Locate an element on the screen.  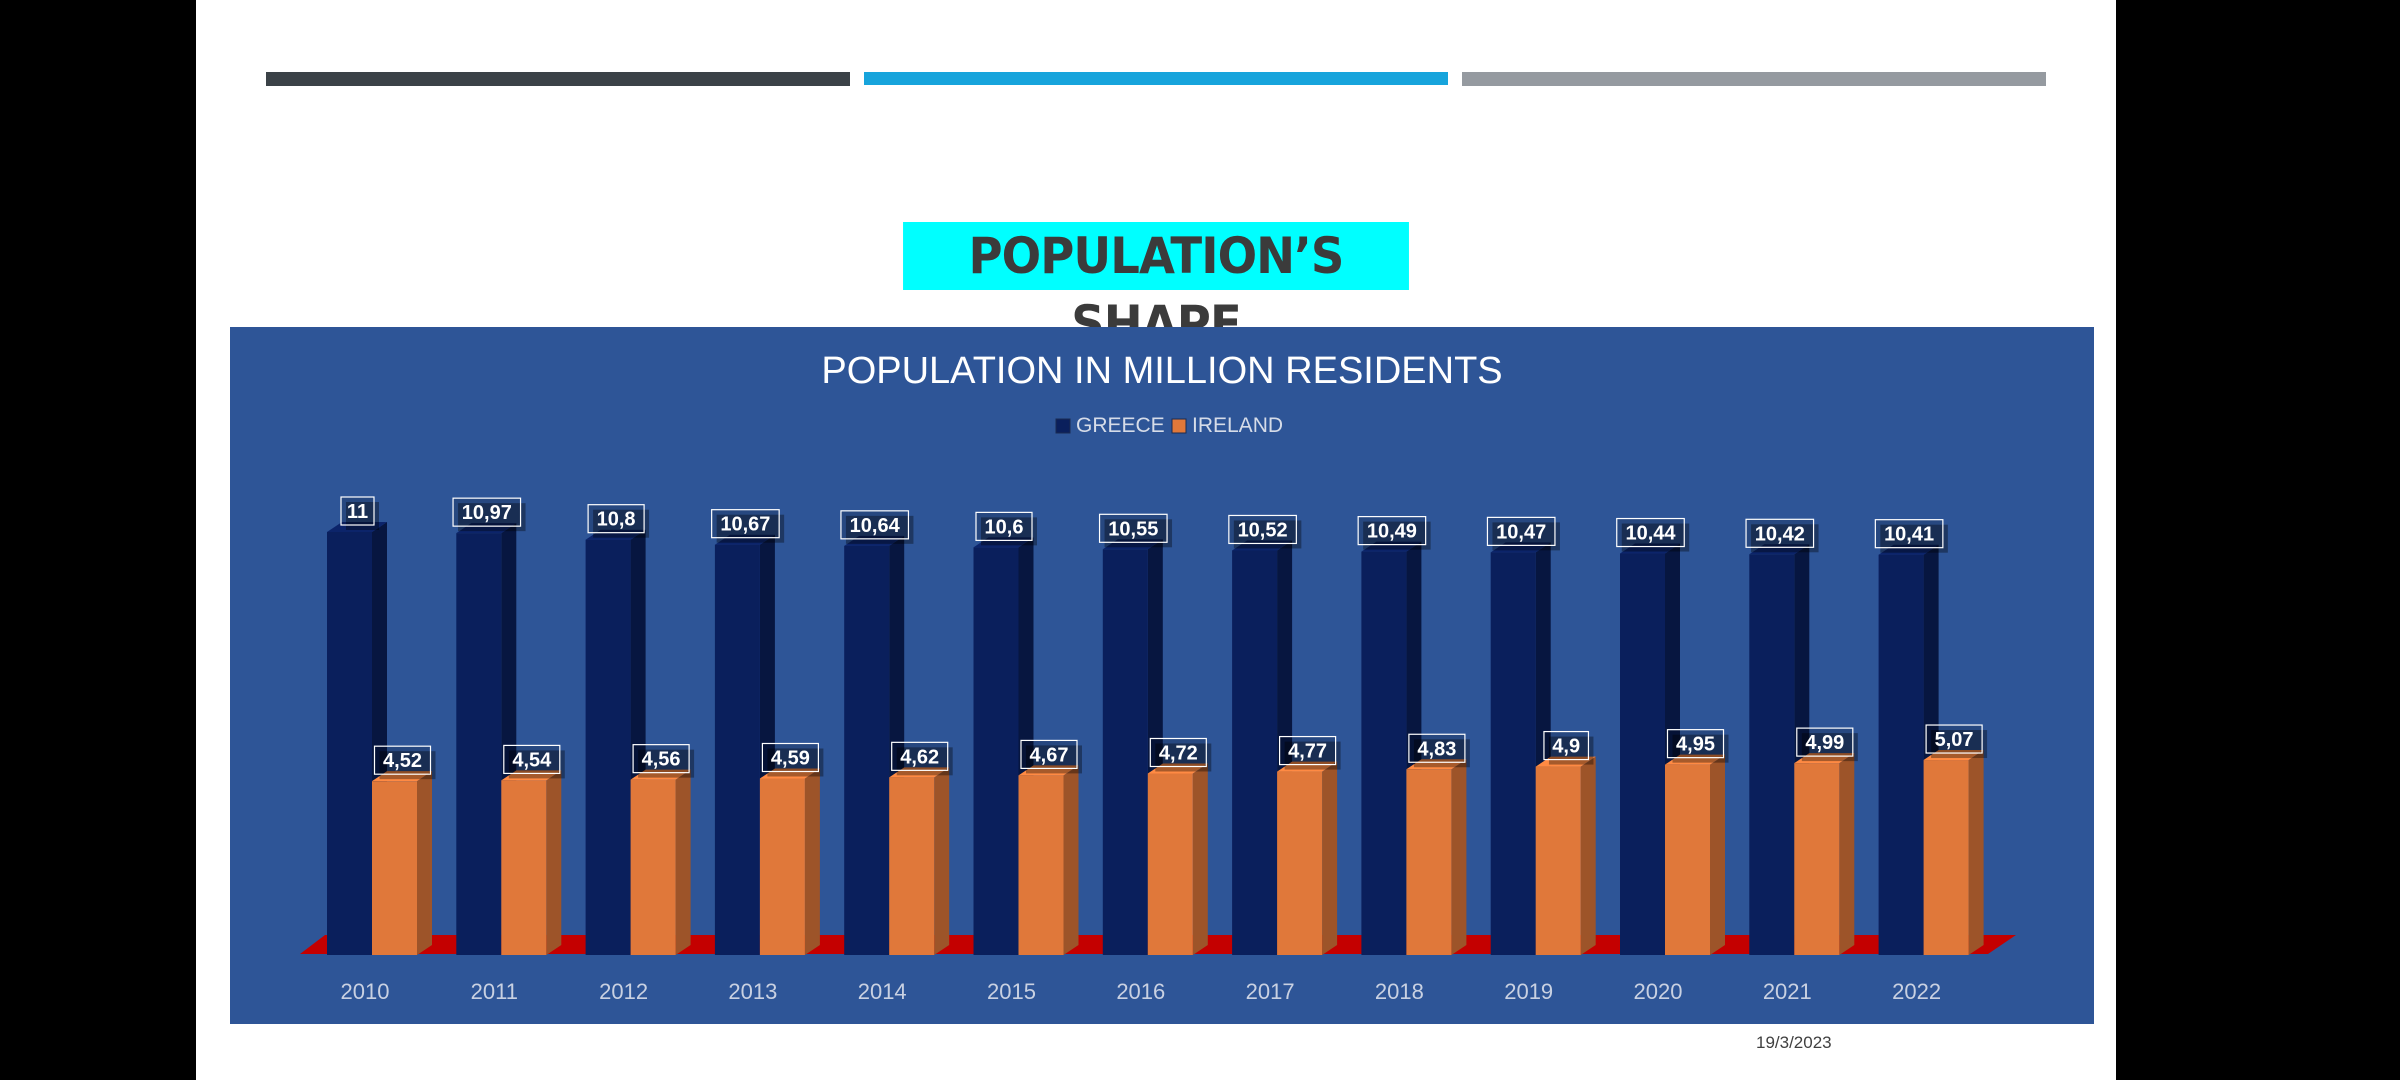
label-ireland-2011: 4,54 is located at coordinates (532, 760).